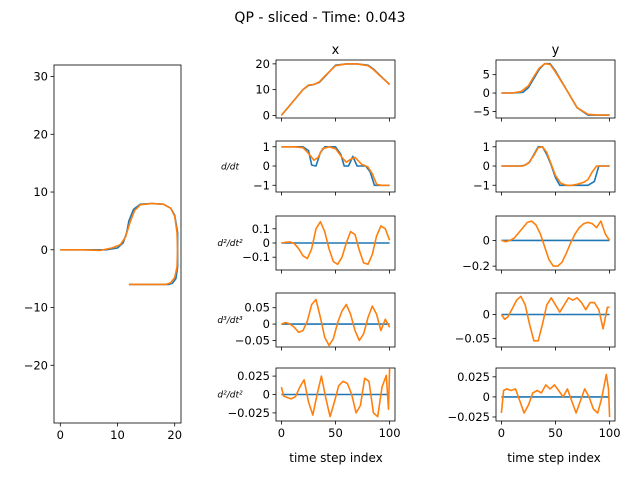  What do you see at coordinates (253, 376) in the screenshot?
I see `y-tick-label-x_d4-2: 0.025` at bounding box center [253, 376].